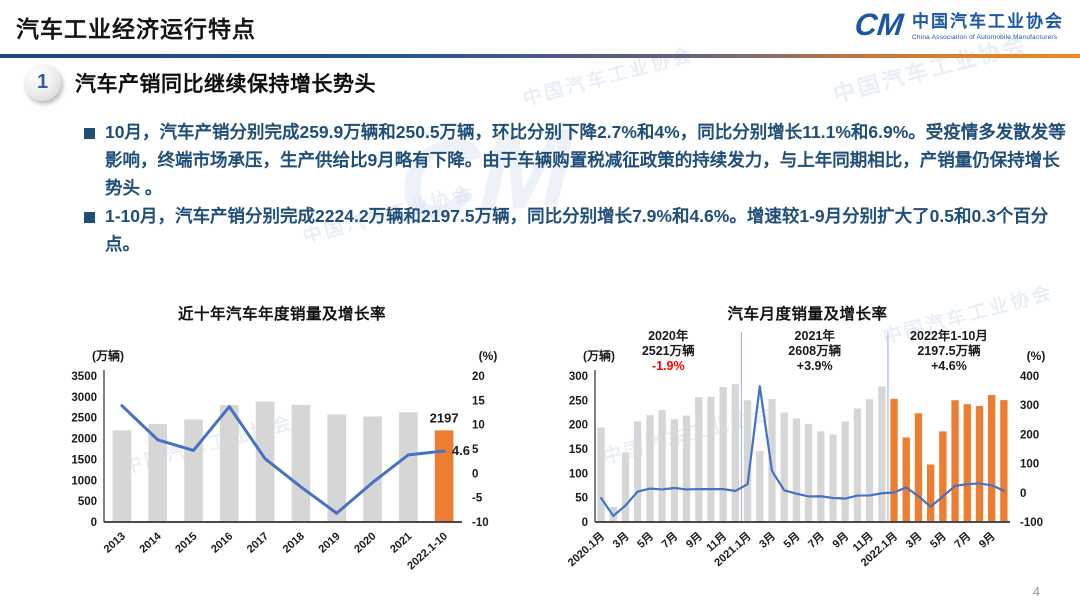 The image size is (1080, 604). I want to click on section-header: 1 汽车产销同比继续保持增长势头, so click(200, 82).